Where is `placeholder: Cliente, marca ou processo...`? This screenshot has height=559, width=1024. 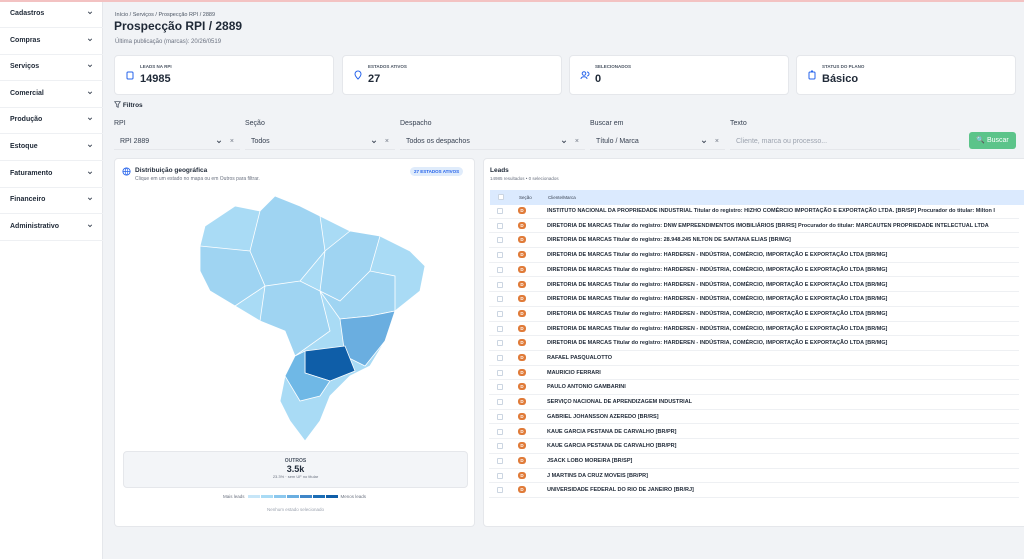 placeholder: Cliente, marca ou processo... is located at coordinates (782, 141).